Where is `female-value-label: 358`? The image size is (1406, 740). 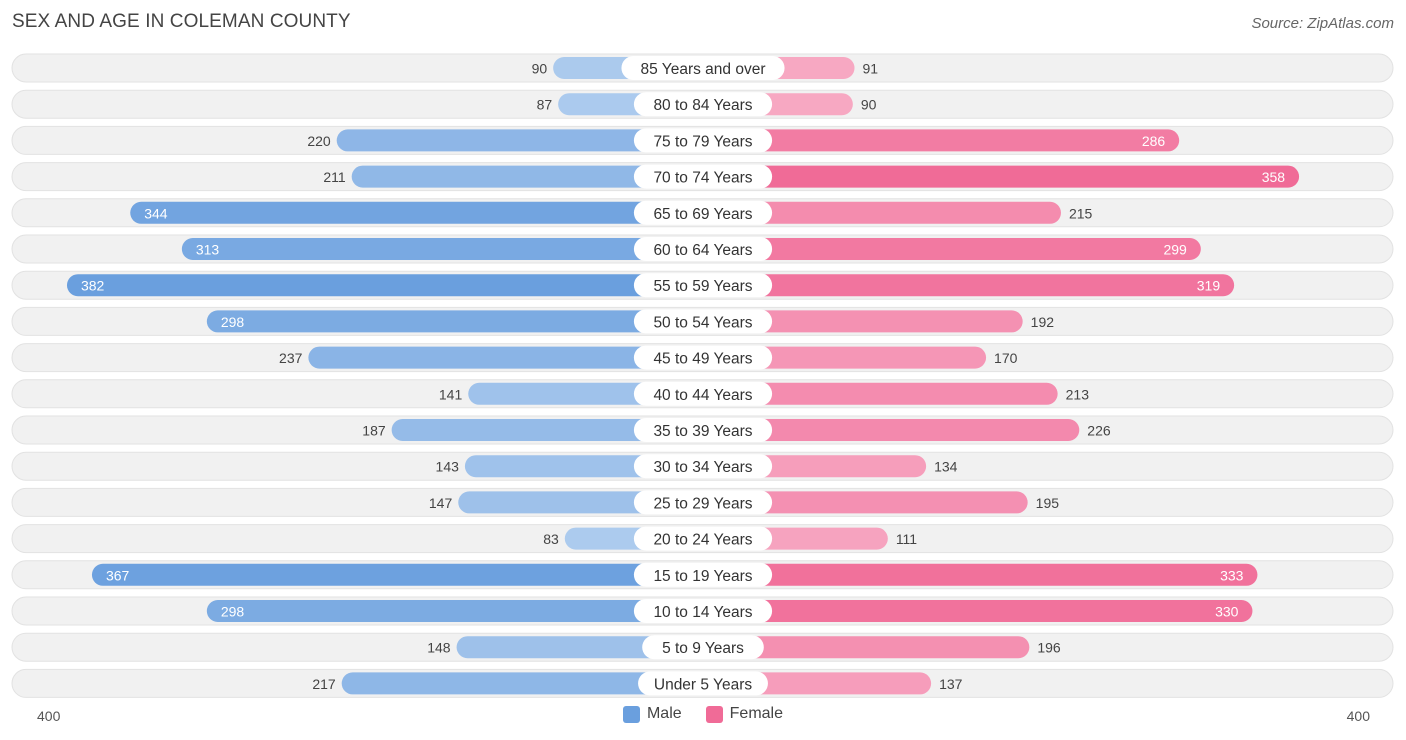
female-value-label: 358 is located at coordinates (1274, 177).